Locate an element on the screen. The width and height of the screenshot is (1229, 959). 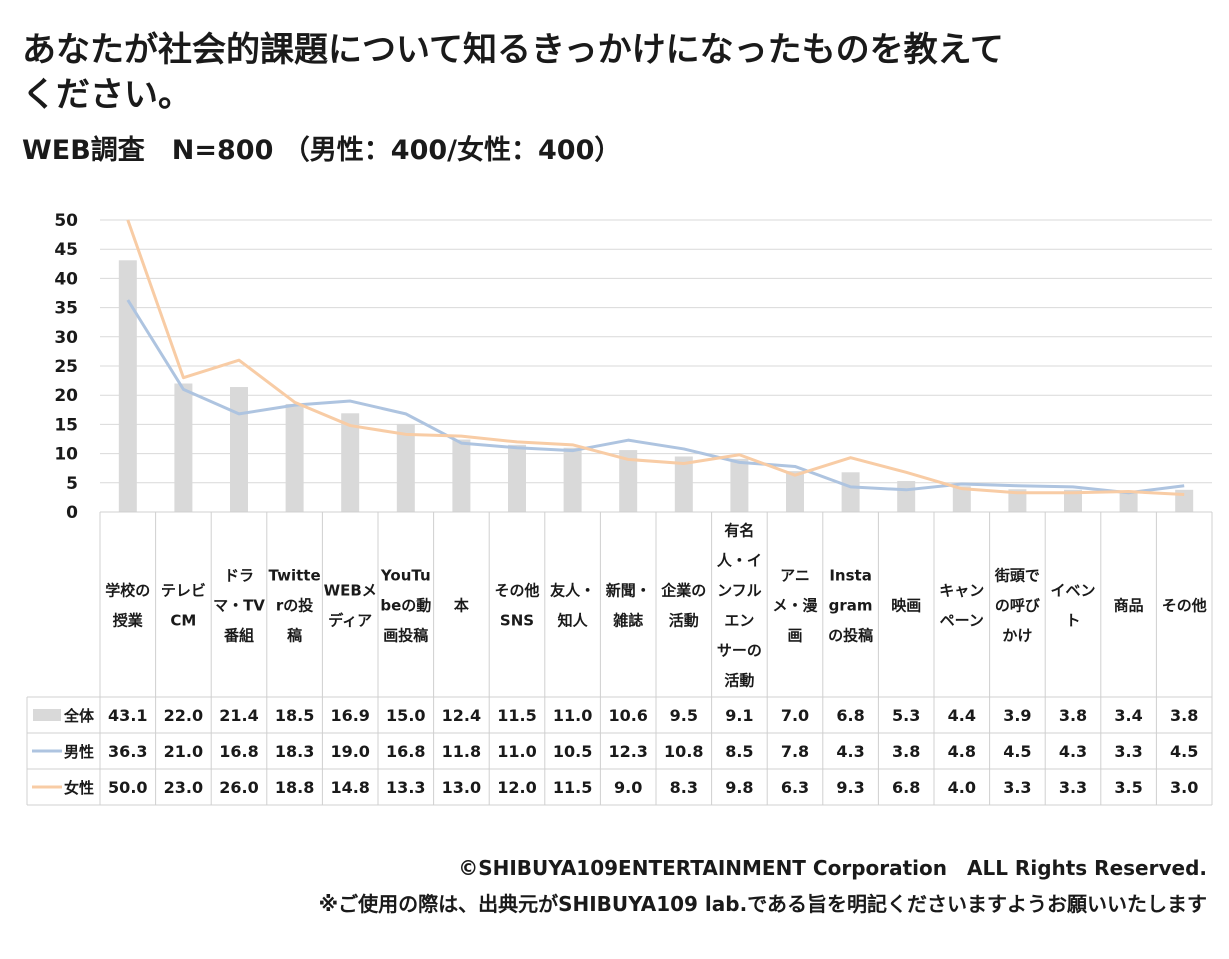
data-label: 18.5 is located at coordinates (294, 715).